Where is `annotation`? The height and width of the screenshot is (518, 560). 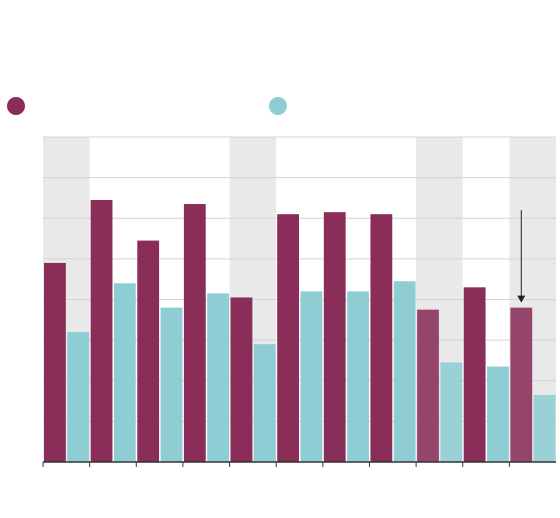
annotation is located at coordinates (521, 256).